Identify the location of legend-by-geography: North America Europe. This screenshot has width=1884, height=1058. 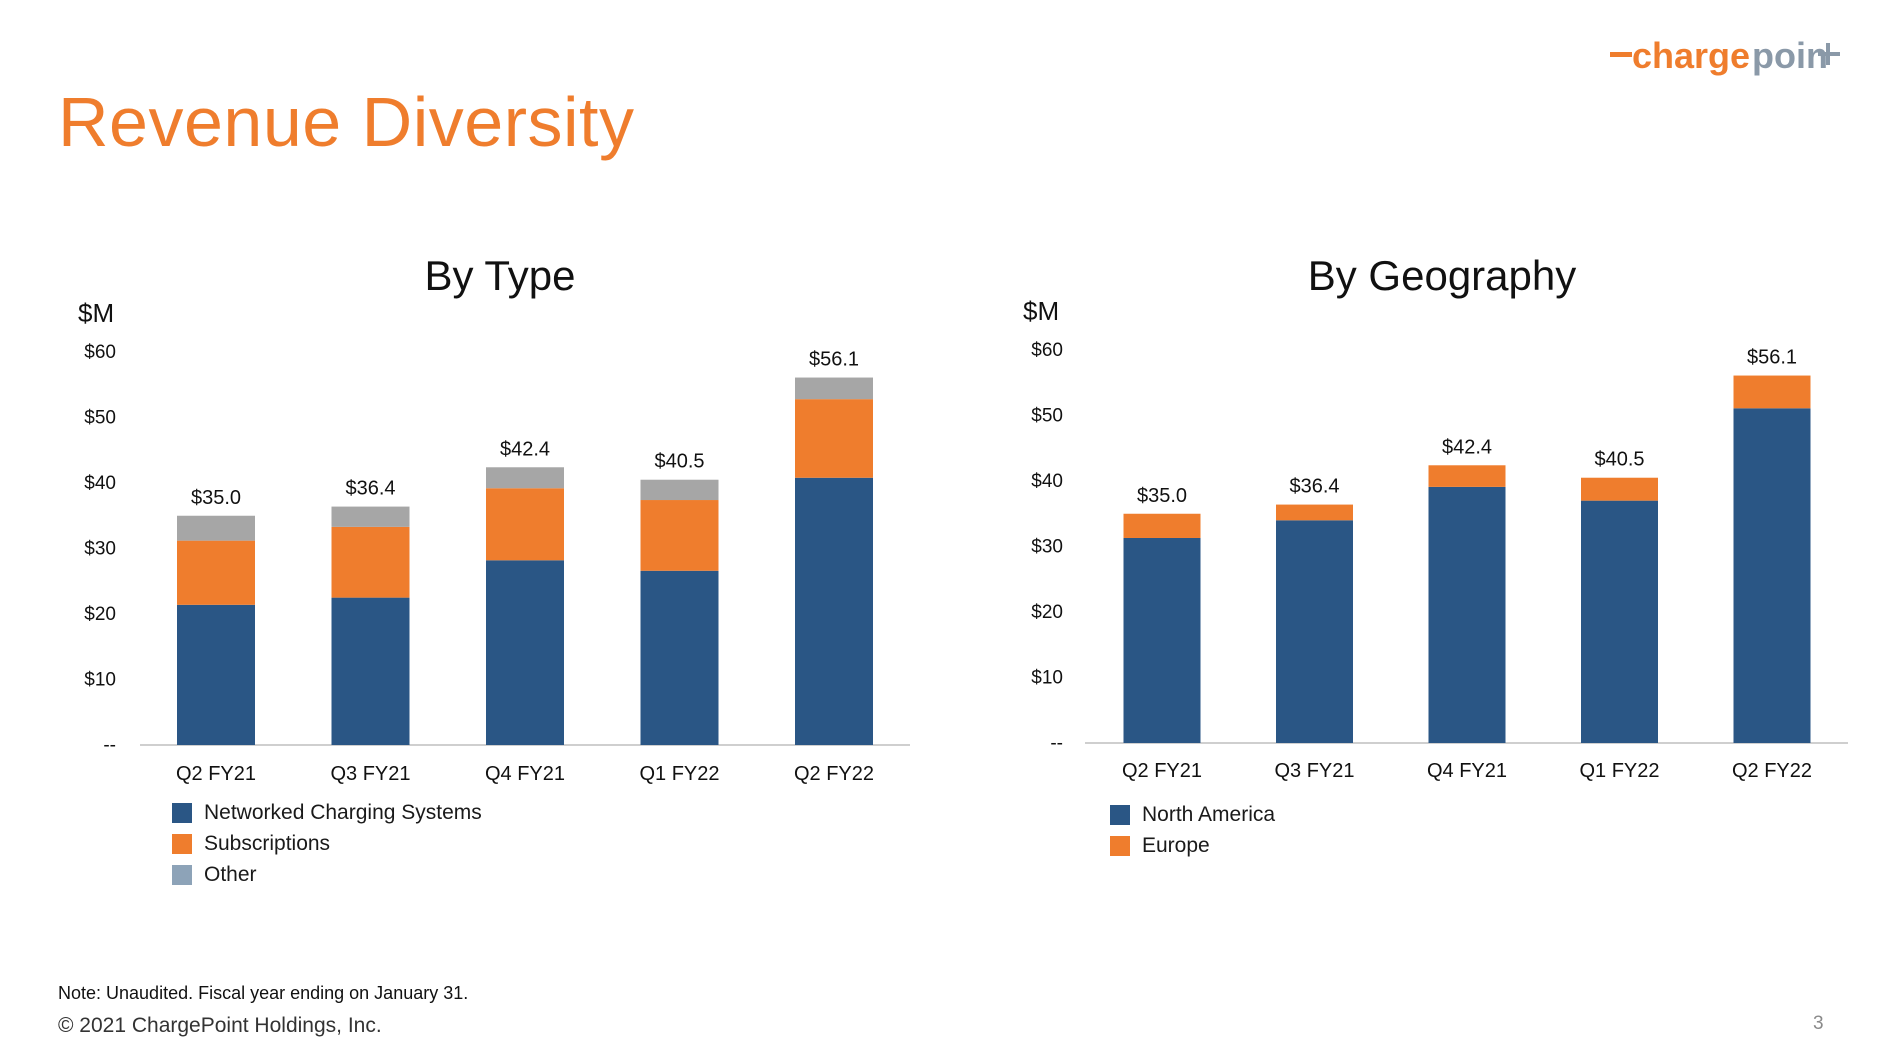
(1192, 830).